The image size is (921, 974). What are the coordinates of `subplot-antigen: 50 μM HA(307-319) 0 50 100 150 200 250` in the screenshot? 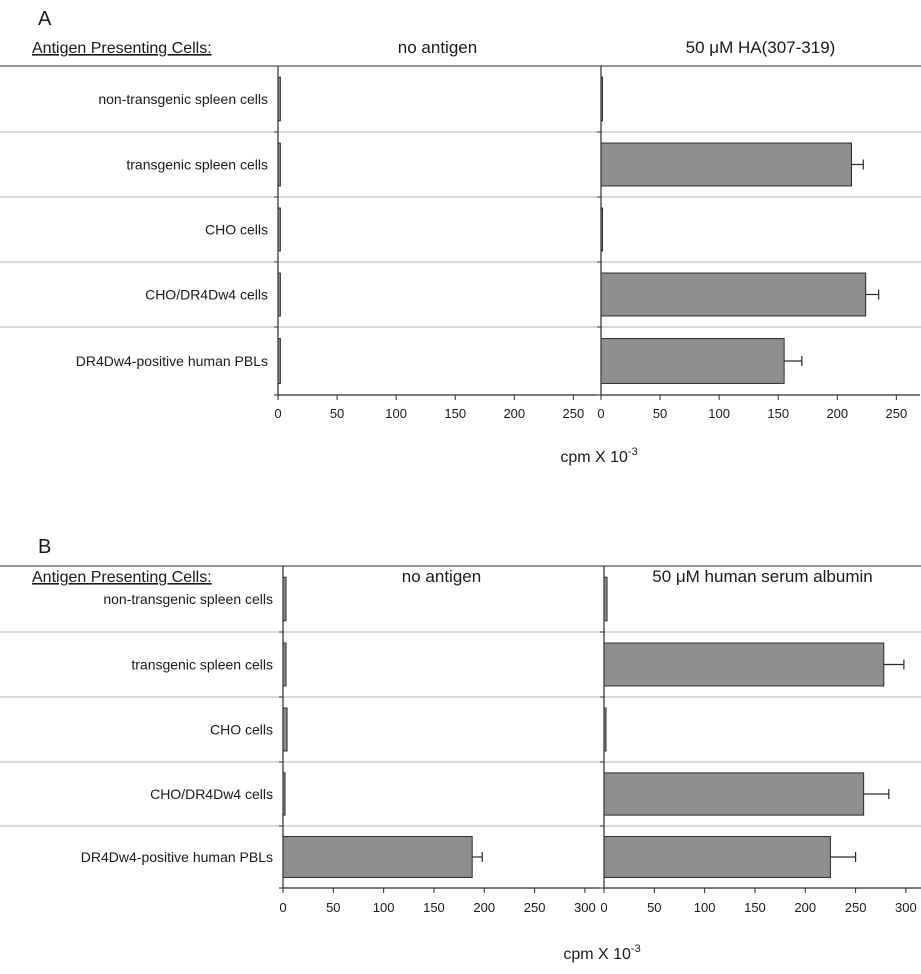 It's located at (758, 229).